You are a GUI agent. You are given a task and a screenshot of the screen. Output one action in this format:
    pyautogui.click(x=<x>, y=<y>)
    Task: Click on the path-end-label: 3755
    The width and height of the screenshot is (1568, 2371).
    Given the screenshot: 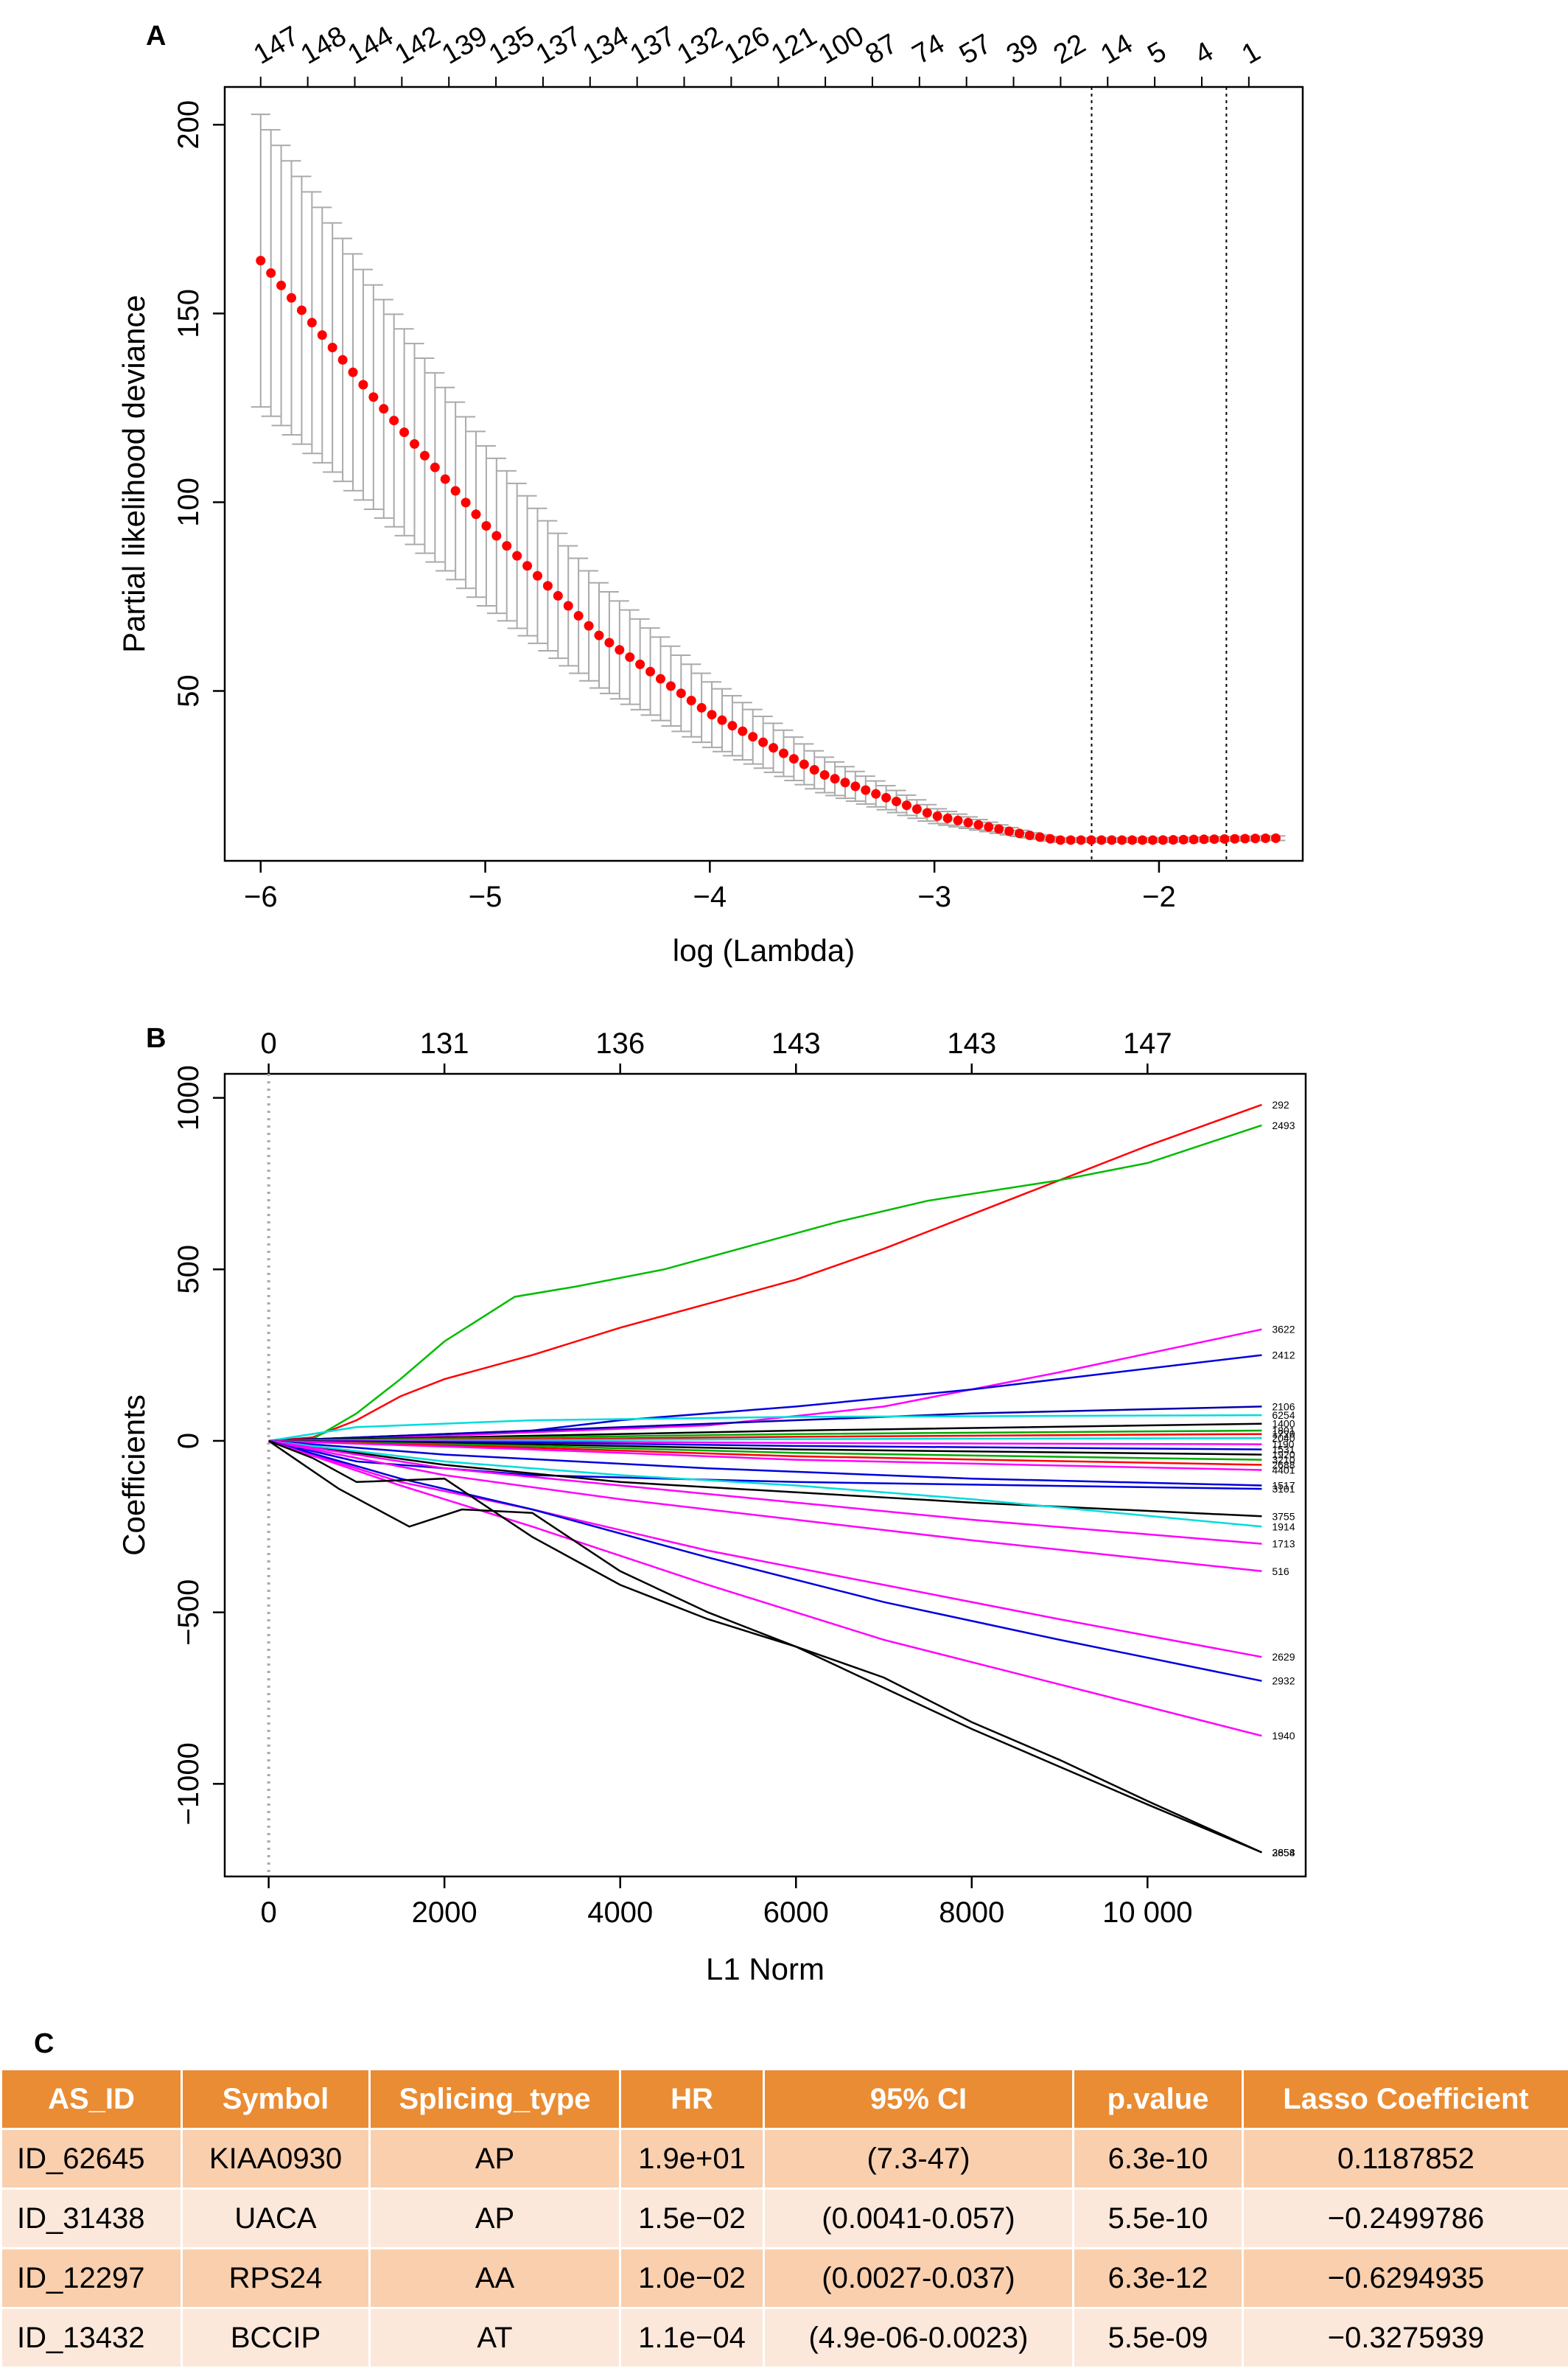 What is the action you would take?
    pyautogui.click(x=1283, y=1516)
    